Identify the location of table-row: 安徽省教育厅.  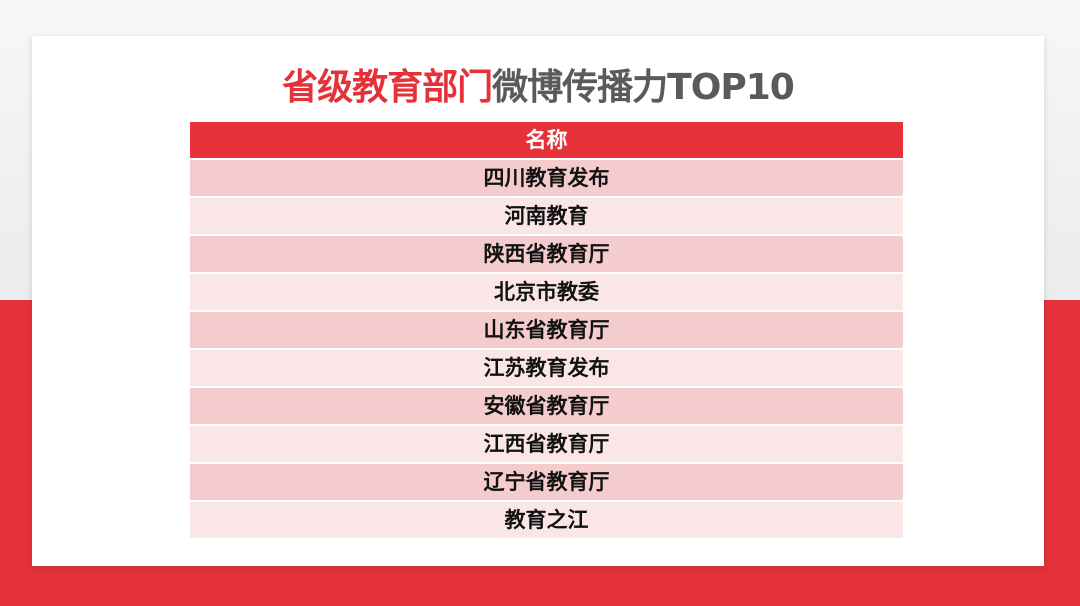
(546, 406).